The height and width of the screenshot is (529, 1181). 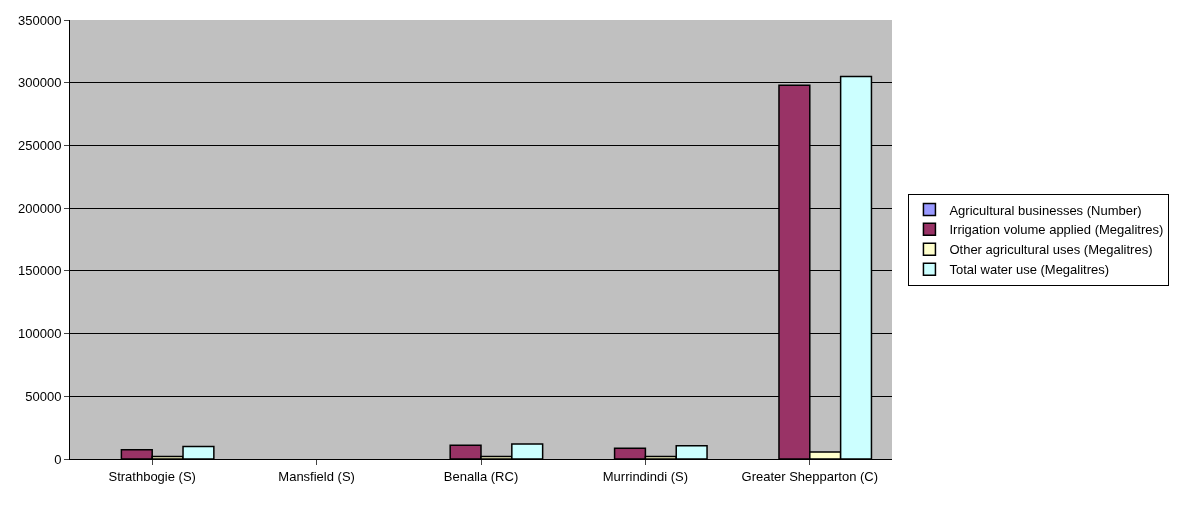 I want to click on x-tick-label: Murrindindi (S), so click(x=645, y=476).